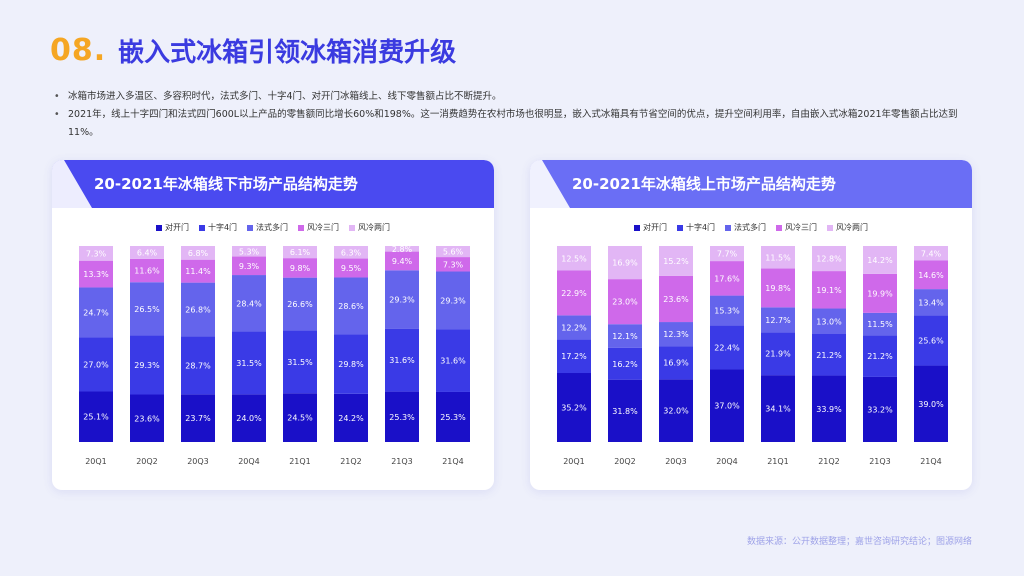  Describe the element at coordinates (96, 461) in the screenshot. I see `x-tick-label: 20Q1` at that location.